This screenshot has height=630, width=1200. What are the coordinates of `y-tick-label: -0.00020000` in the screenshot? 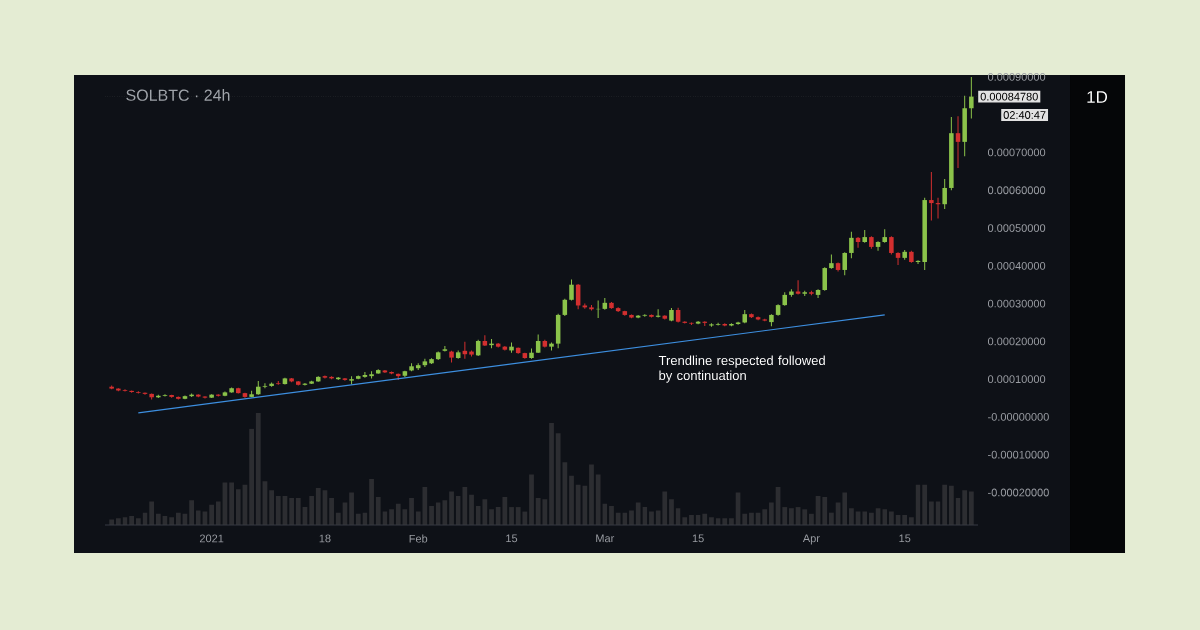 It's located at (1018, 492).